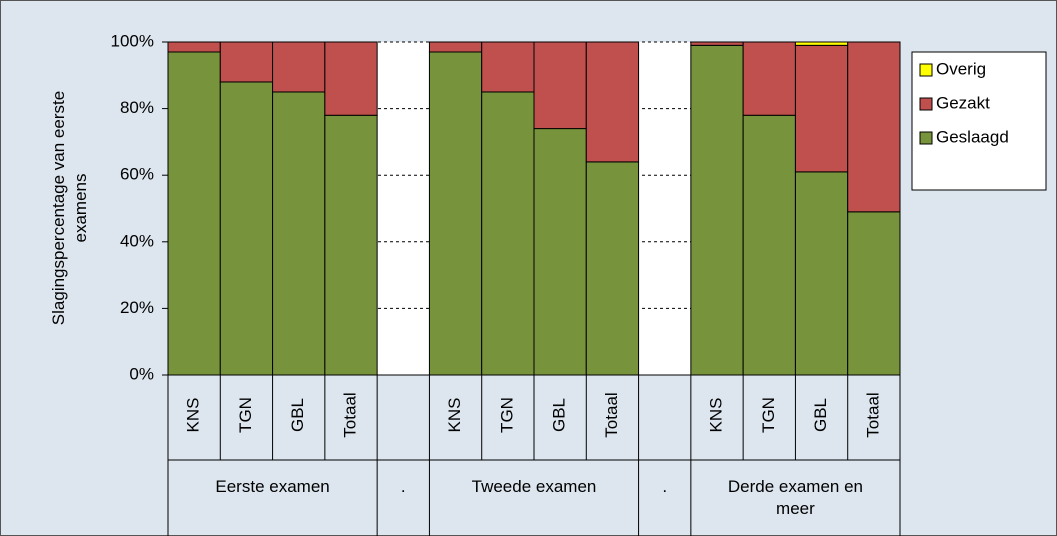  What do you see at coordinates (141, 373) in the screenshot?
I see `y-tick-label: 0%` at bounding box center [141, 373].